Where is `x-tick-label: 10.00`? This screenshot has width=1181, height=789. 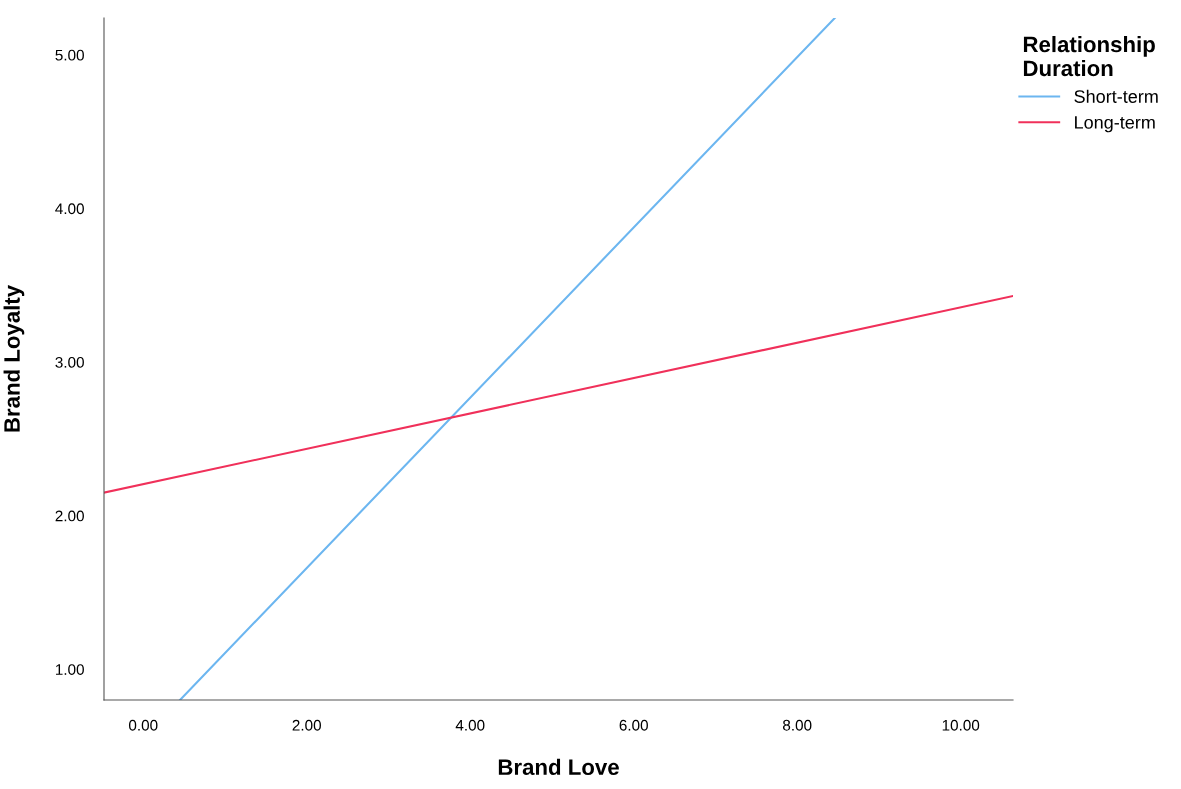 x-tick-label: 10.00 is located at coordinates (961, 725).